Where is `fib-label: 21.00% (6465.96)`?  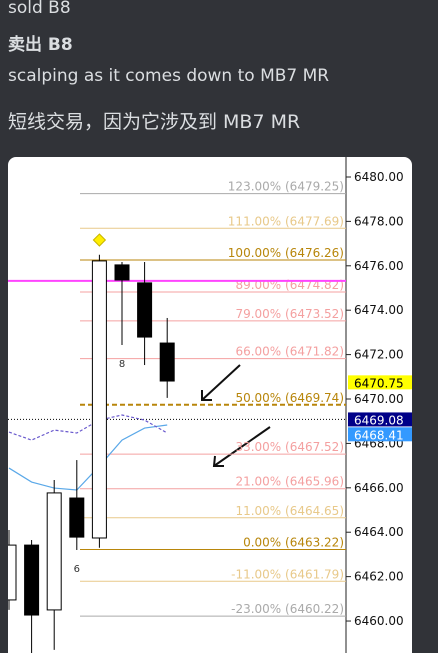
fib-label: 21.00% (6465.96) is located at coordinates (289, 482).